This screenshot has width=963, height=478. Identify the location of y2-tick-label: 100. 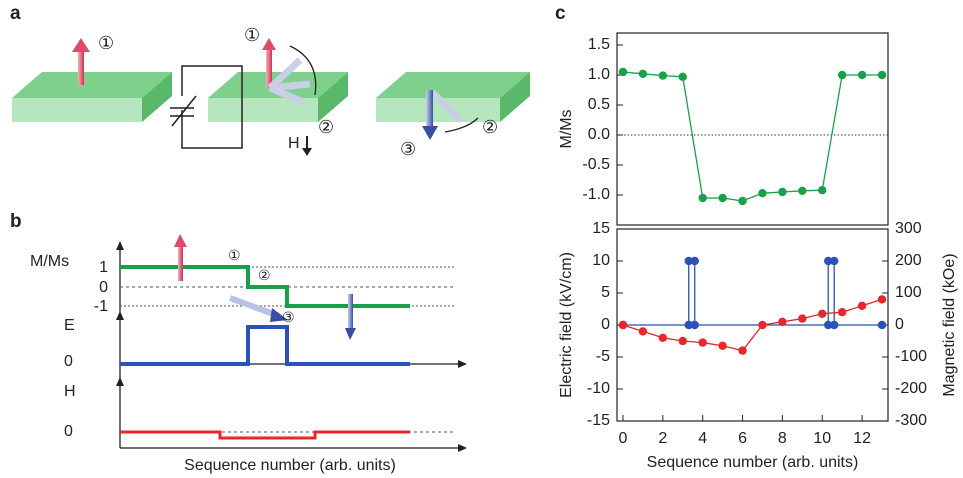
(908, 292).